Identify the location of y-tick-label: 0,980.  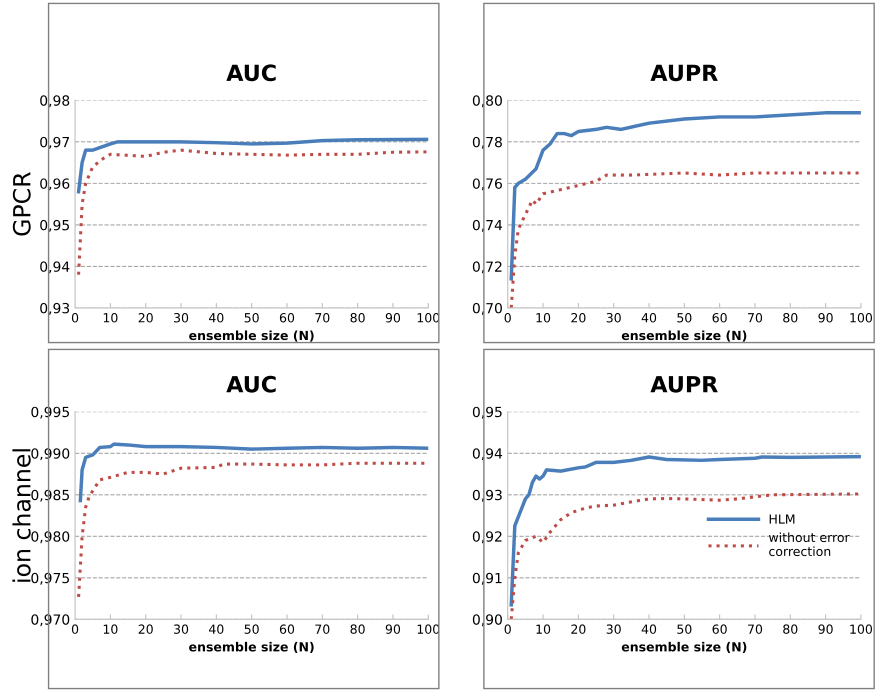
(50, 537).